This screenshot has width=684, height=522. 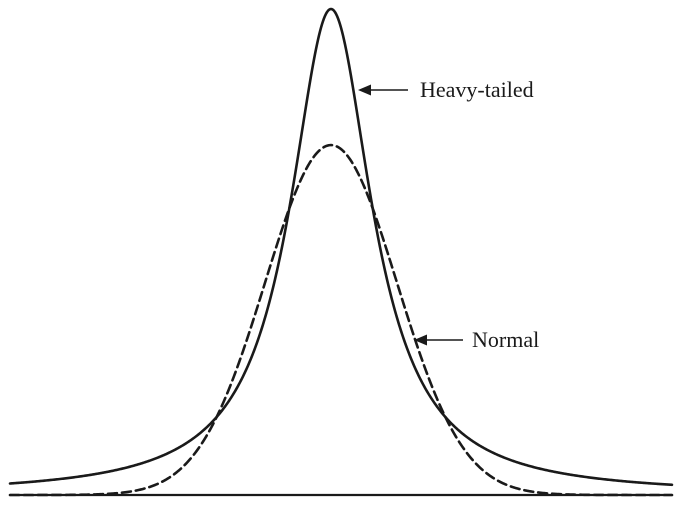 I want to click on heavy-tailed-annotation: Heavy-tailed, so click(x=446, y=89).